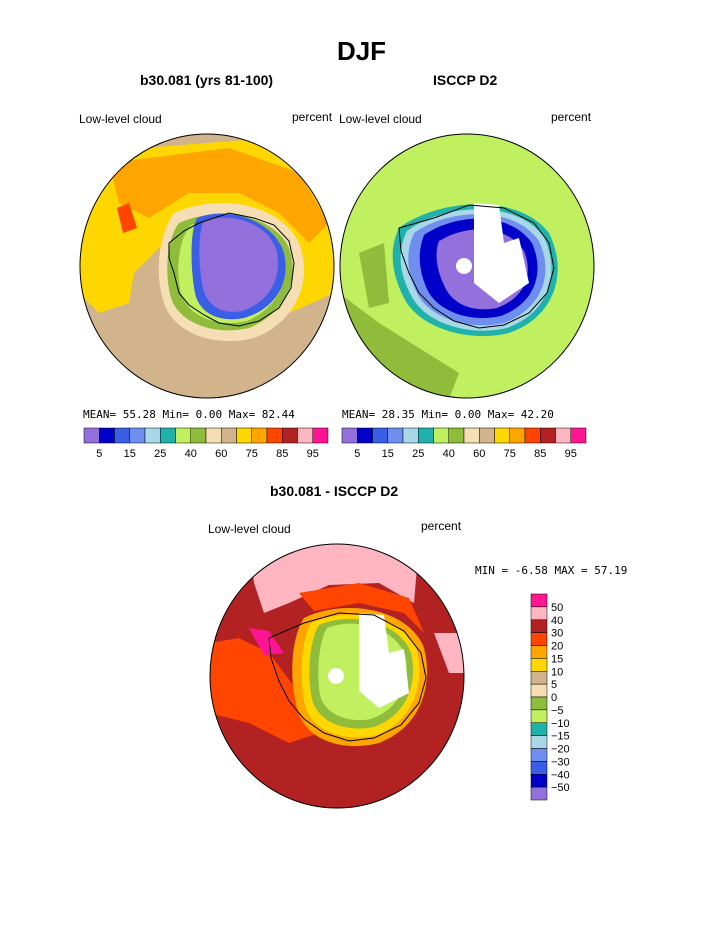 This screenshot has width=723, height=935. I want to click on panel-2-colorbar-tick-label: 95, so click(571, 454).